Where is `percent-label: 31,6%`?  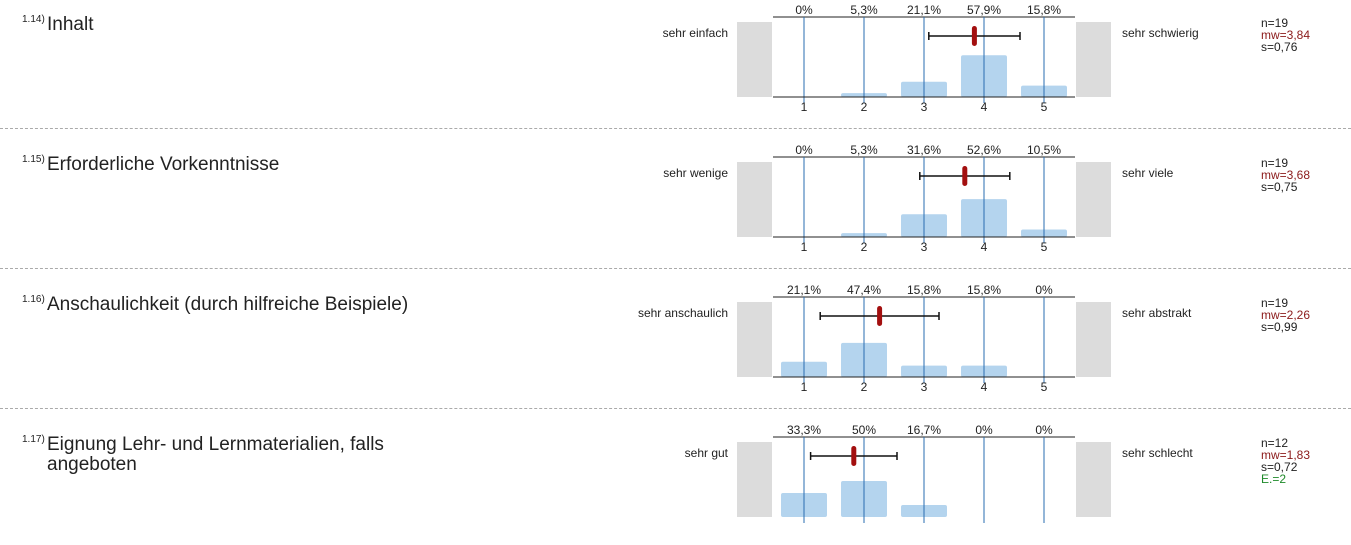
percent-label: 31,6% is located at coordinates (924, 150).